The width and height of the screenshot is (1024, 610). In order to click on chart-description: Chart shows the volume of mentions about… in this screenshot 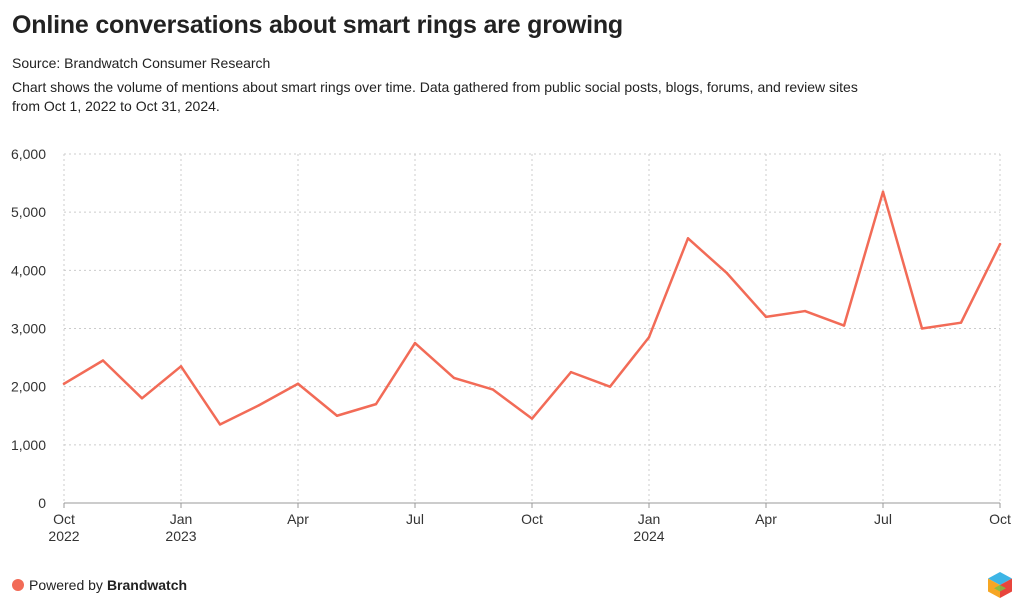, I will do `click(435, 96)`.